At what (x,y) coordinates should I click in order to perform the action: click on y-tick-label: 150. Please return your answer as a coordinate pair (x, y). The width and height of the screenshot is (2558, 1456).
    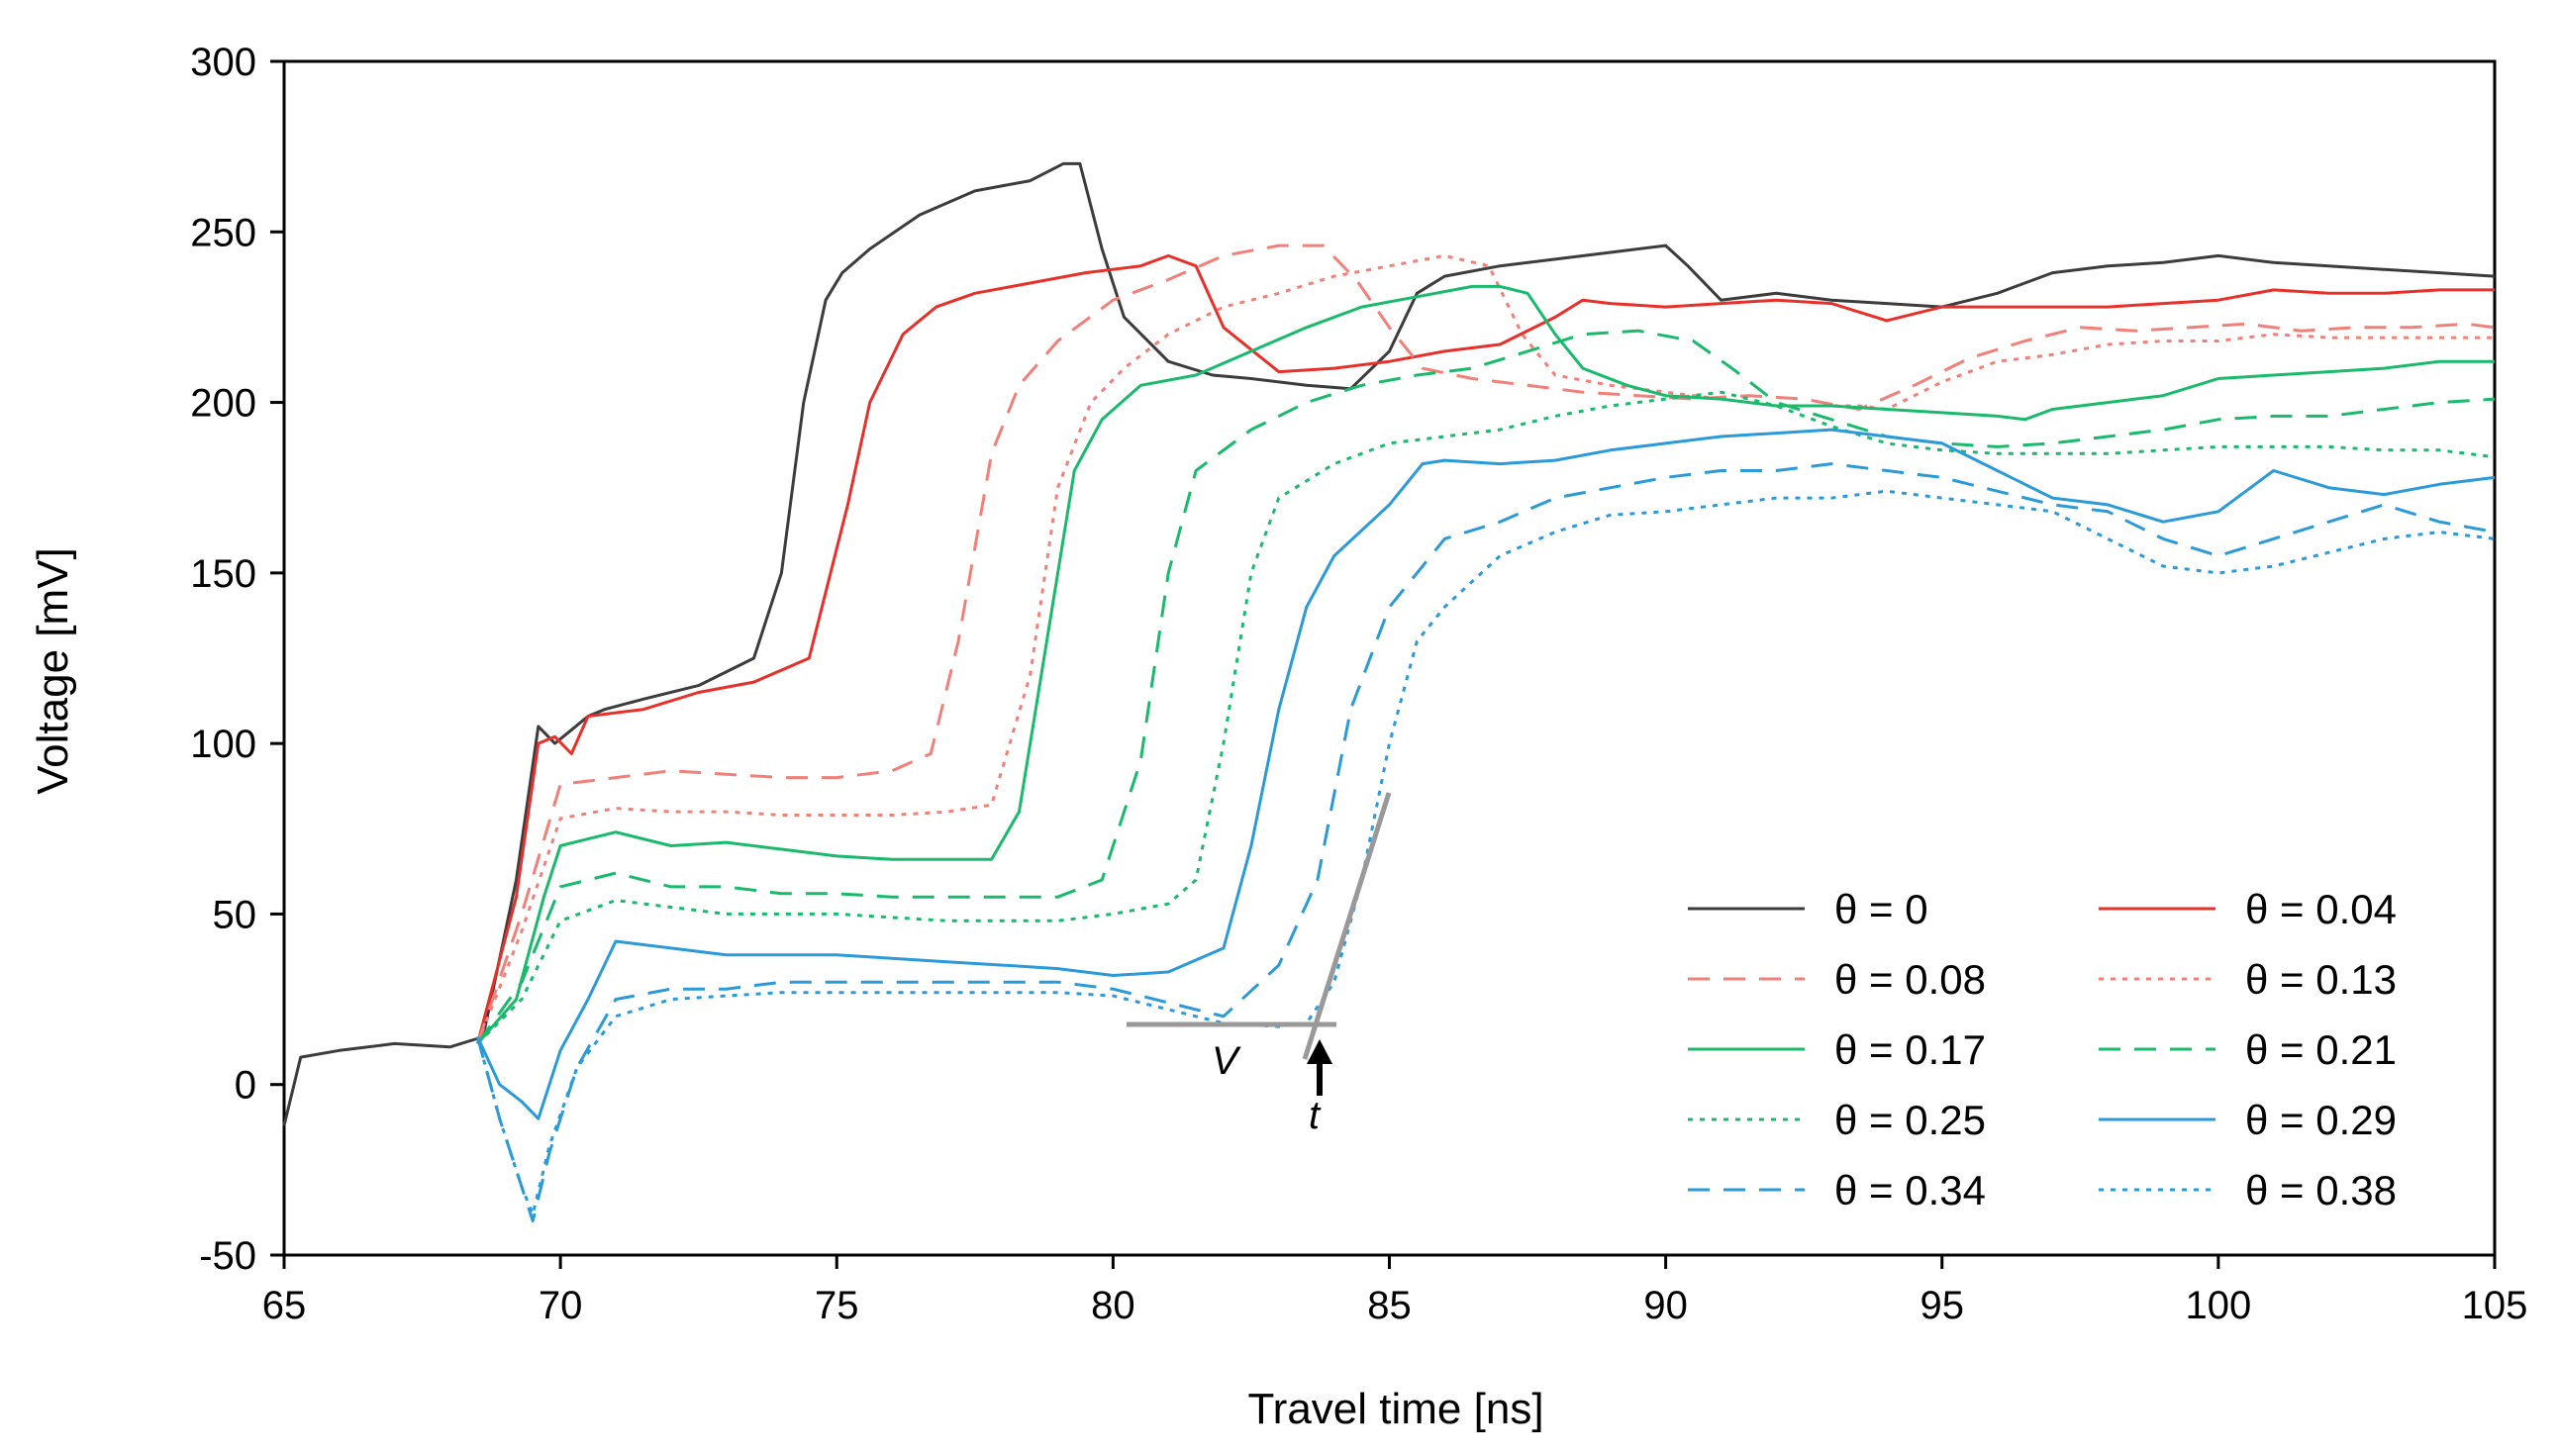
    Looking at the image, I should click on (223, 574).